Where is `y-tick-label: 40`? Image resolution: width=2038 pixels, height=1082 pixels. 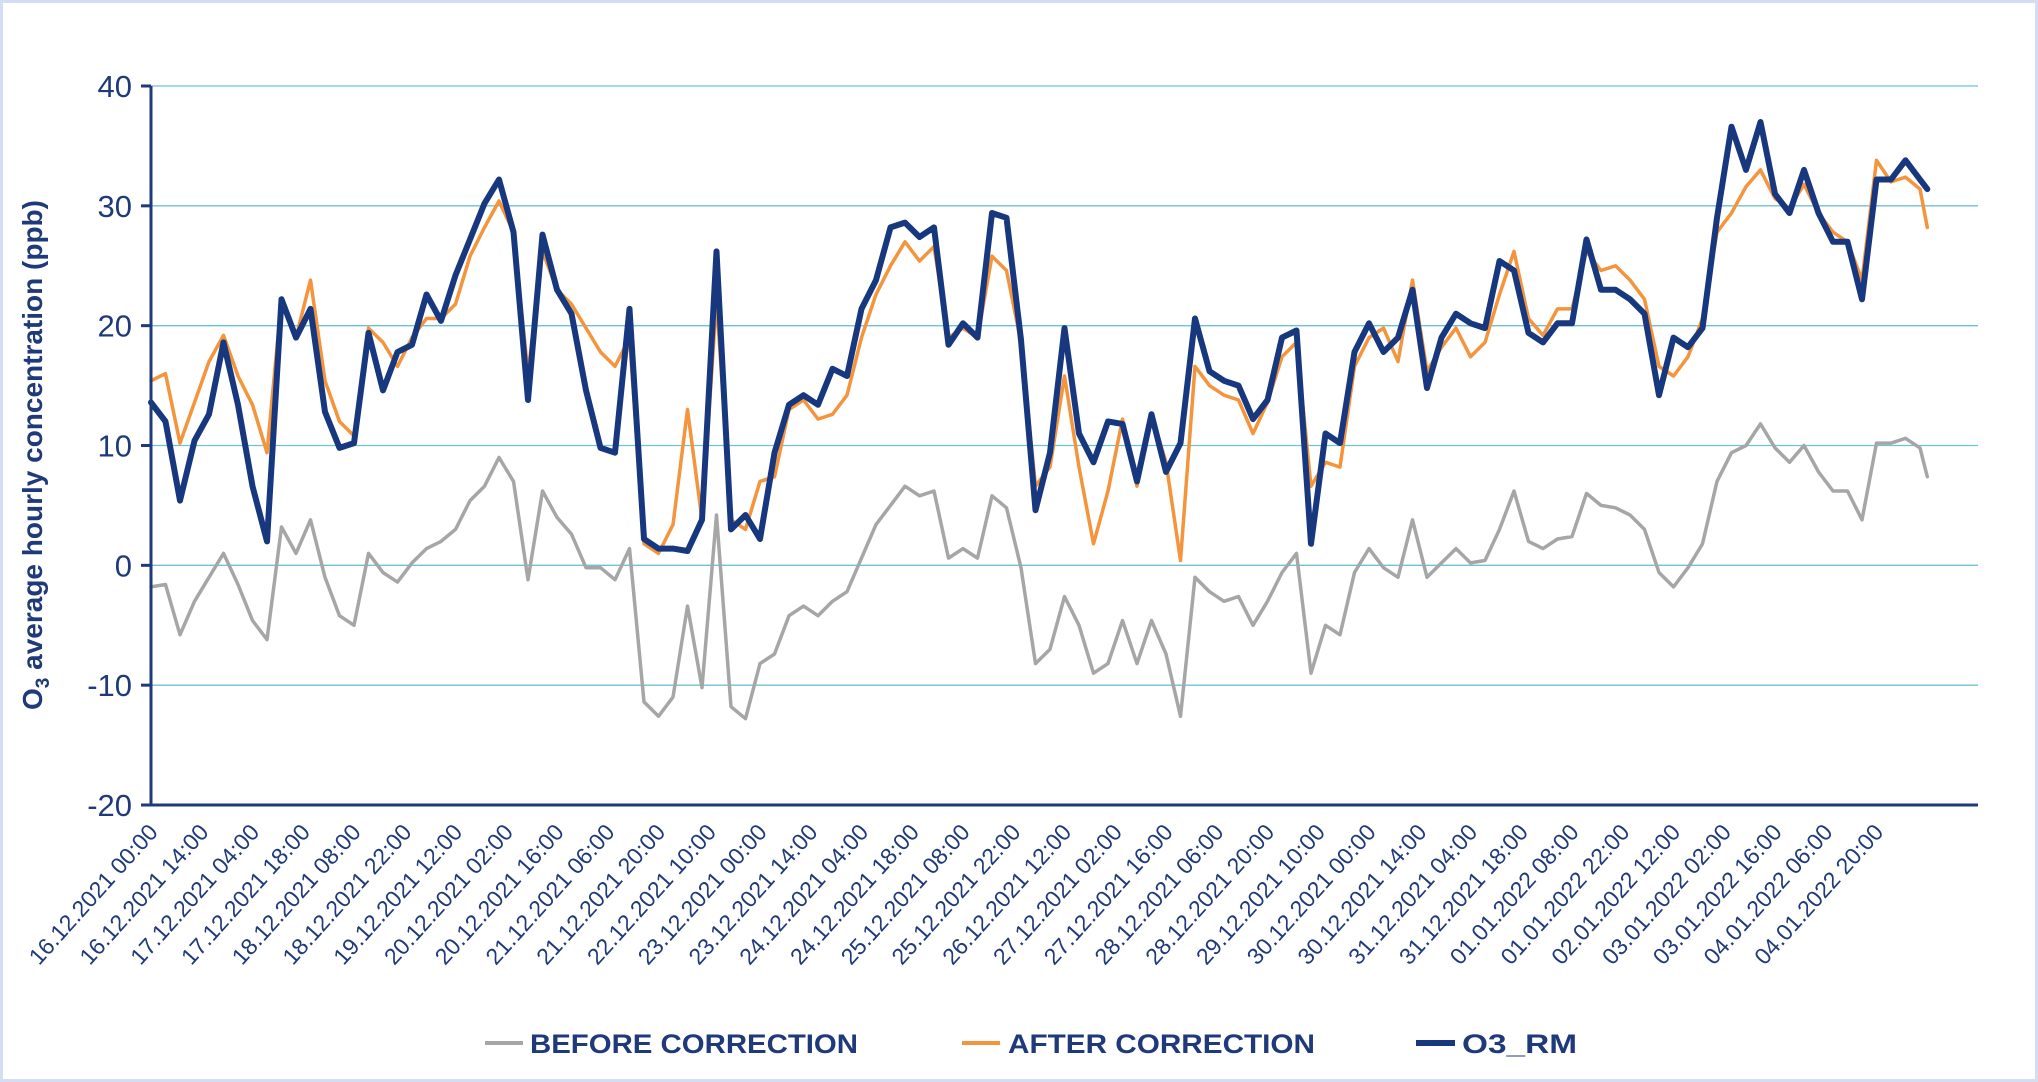
y-tick-label: 40 is located at coordinates (115, 86).